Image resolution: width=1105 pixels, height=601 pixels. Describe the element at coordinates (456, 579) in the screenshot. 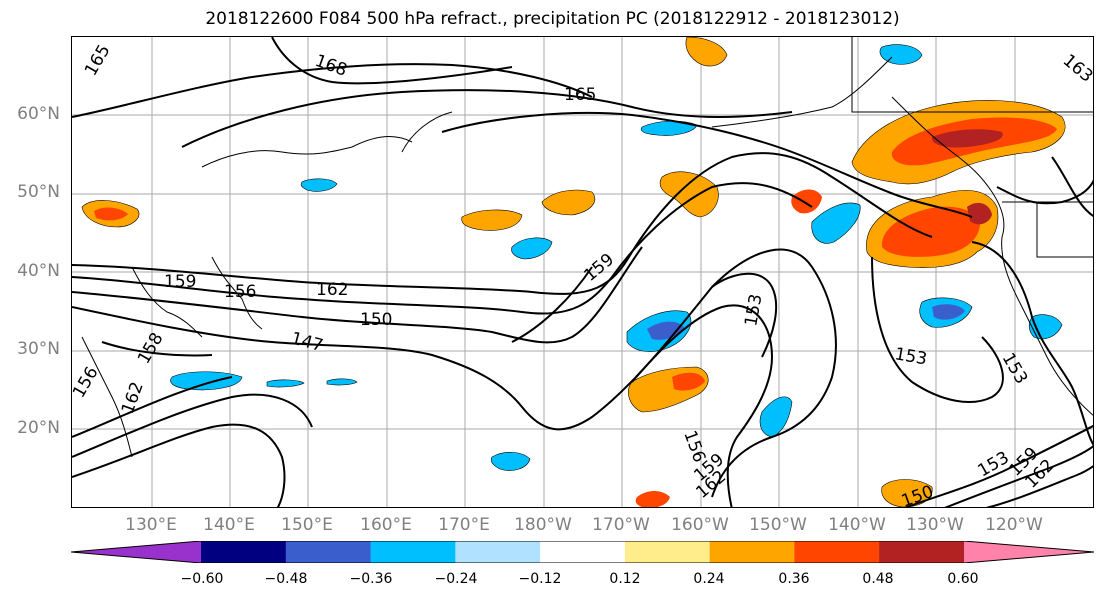

I see `colorbar-tick-label: −0.24` at that location.